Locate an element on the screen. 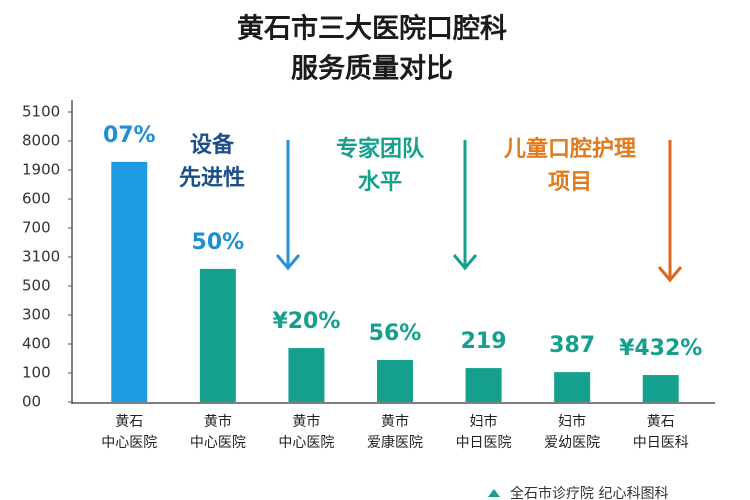  x-tick-label: 爱幼医院 is located at coordinates (572, 443).